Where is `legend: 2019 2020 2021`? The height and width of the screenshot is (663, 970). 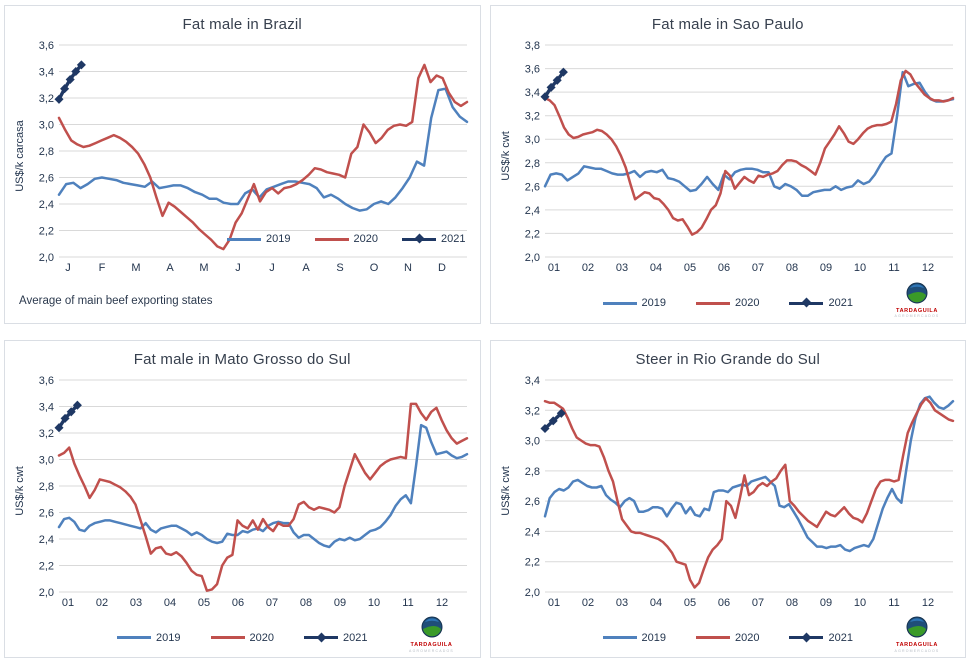
legend: 2019 2020 2021 is located at coordinates (242, 638).